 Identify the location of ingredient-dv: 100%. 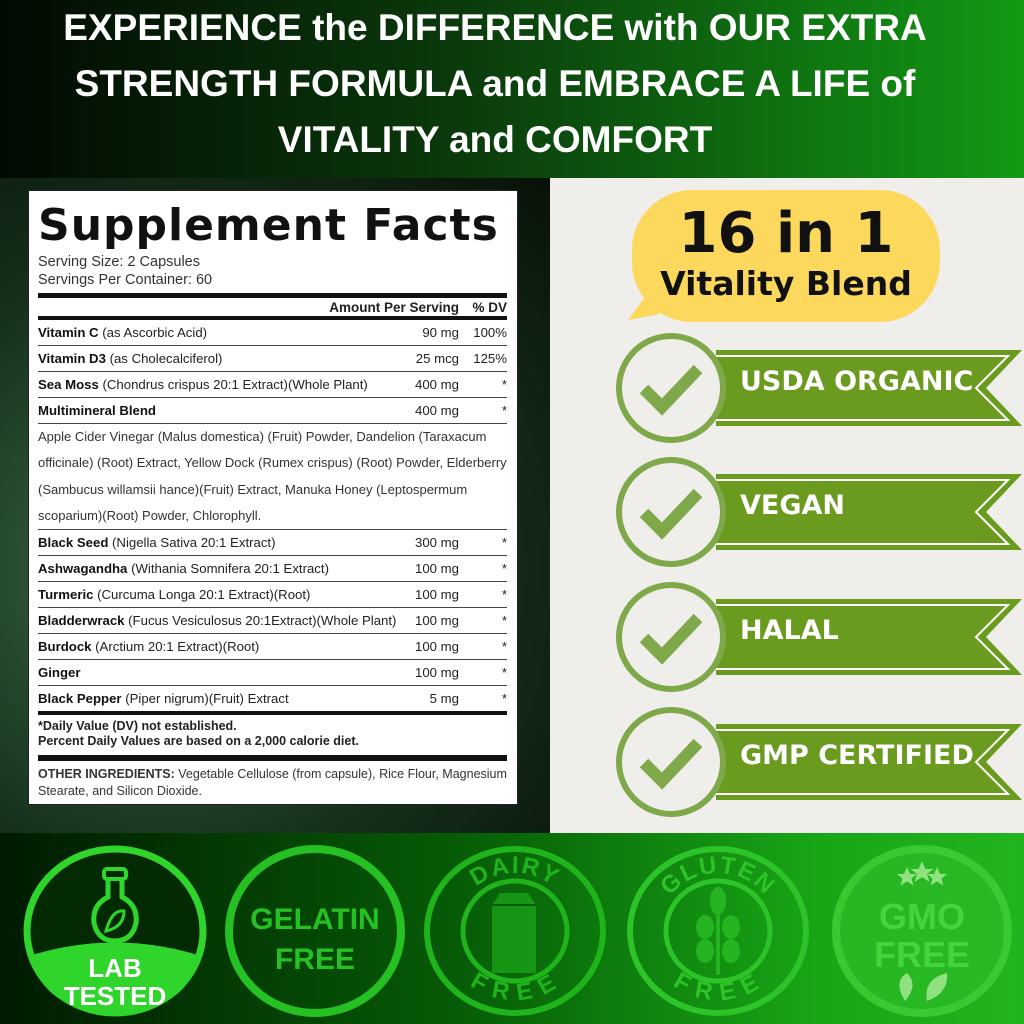
(490, 332).